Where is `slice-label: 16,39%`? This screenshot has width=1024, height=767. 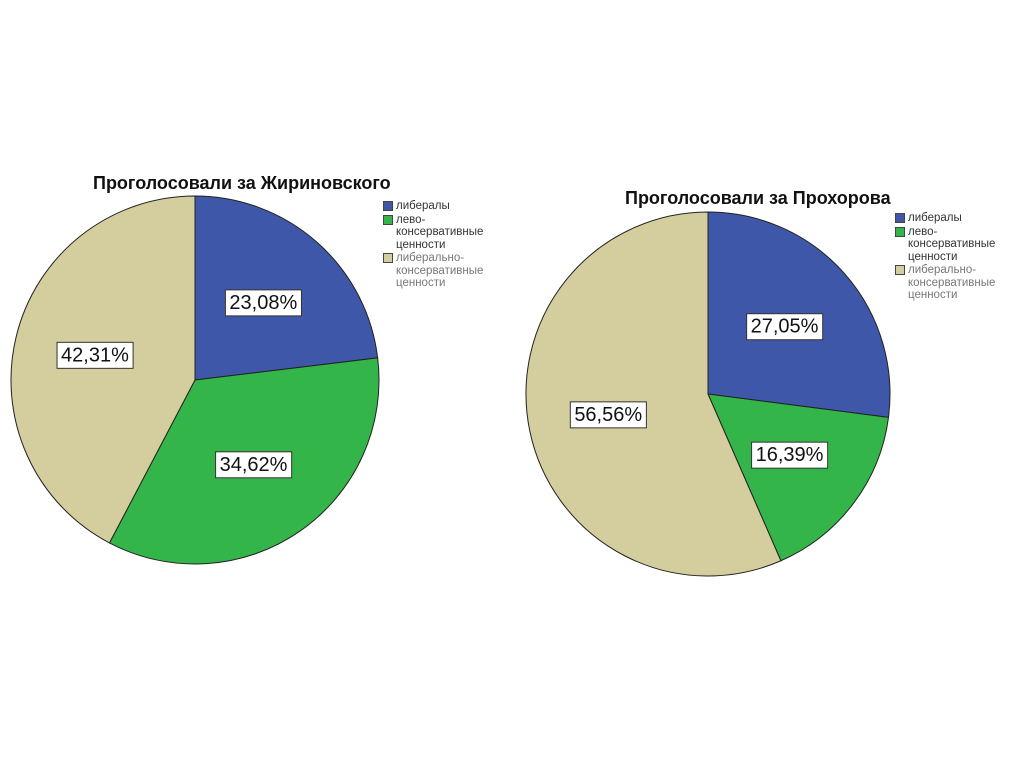
slice-label: 16,39% is located at coordinates (790, 455).